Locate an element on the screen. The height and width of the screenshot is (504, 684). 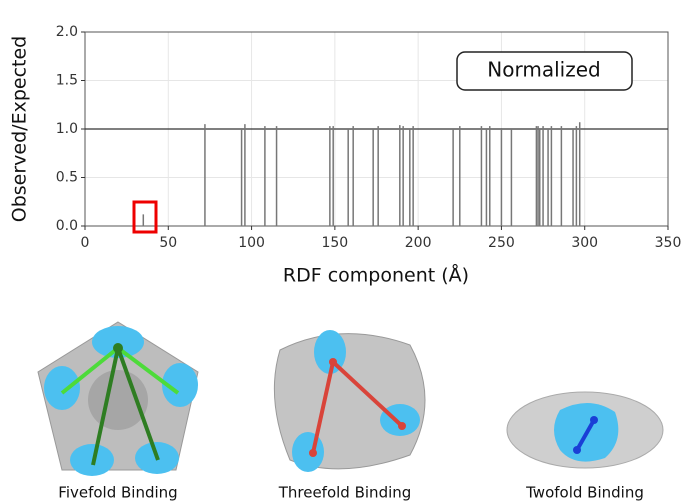
y-tick-label: 1.5 is located at coordinates (67, 81).